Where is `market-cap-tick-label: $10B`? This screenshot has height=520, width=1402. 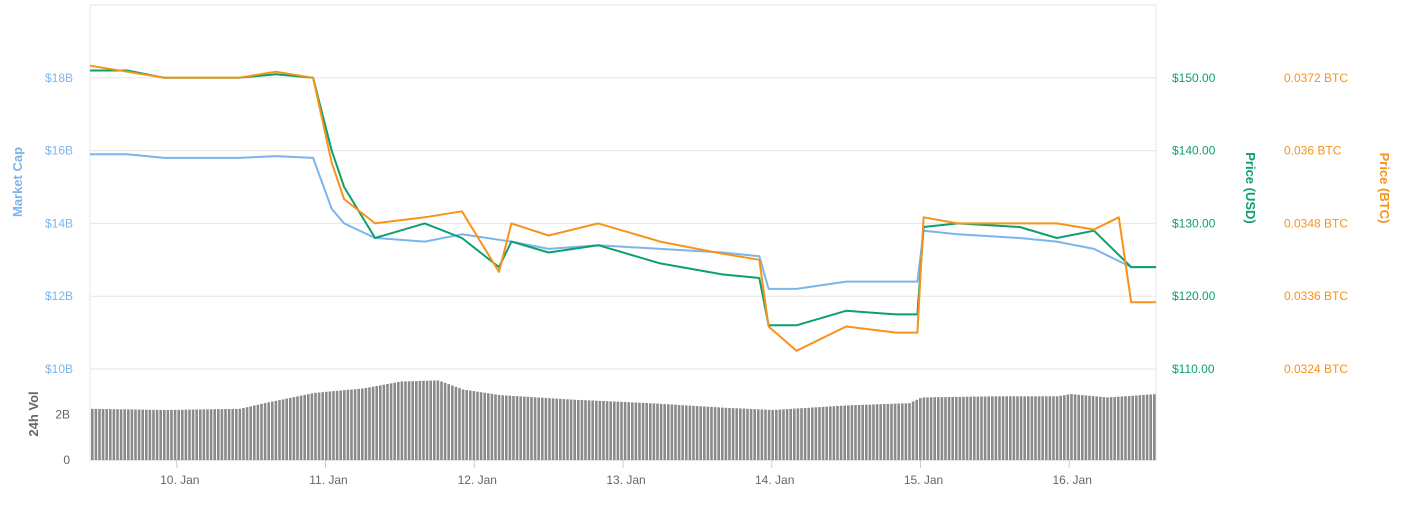
market-cap-tick-label: $10B is located at coordinates (59, 369).